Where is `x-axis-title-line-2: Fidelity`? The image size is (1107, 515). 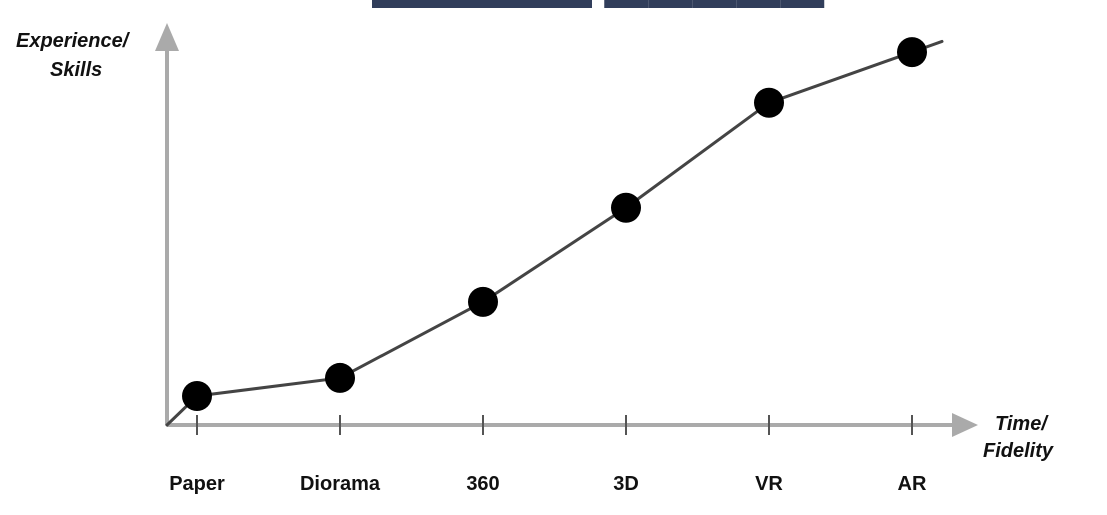 x-axis-title-line-2: Fidelity is located at coordinates (1018, 451).